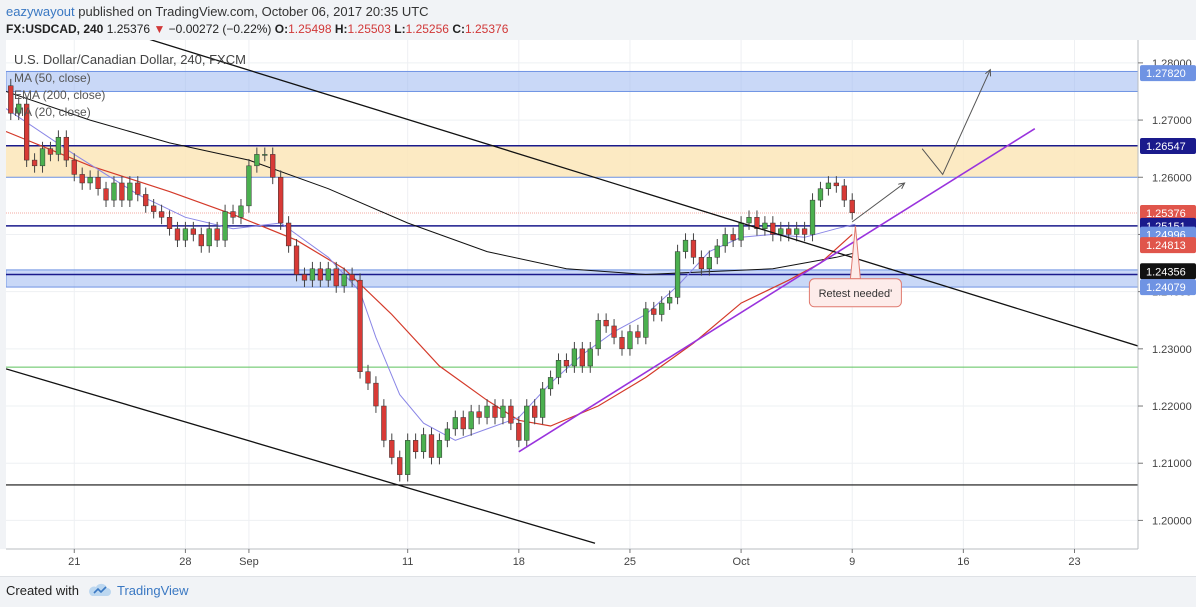 The image size is (1196, 607). What do you see at coordinates (1166, 74) in the screenshot?
I see `price-label-text: 1.27820` at bounding box center [1166, 74].